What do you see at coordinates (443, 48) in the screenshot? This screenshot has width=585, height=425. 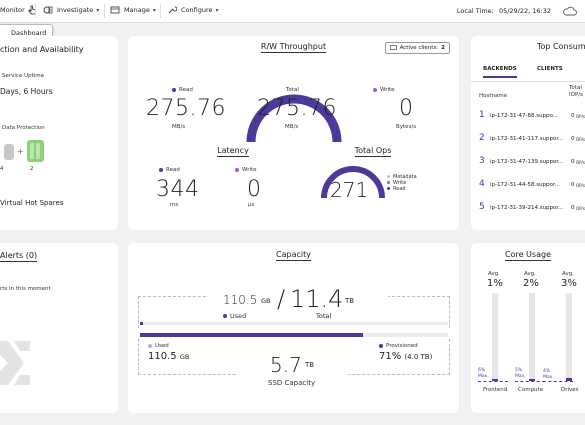 I see `active-clients-value: 2` at bounding box center [443, 48].